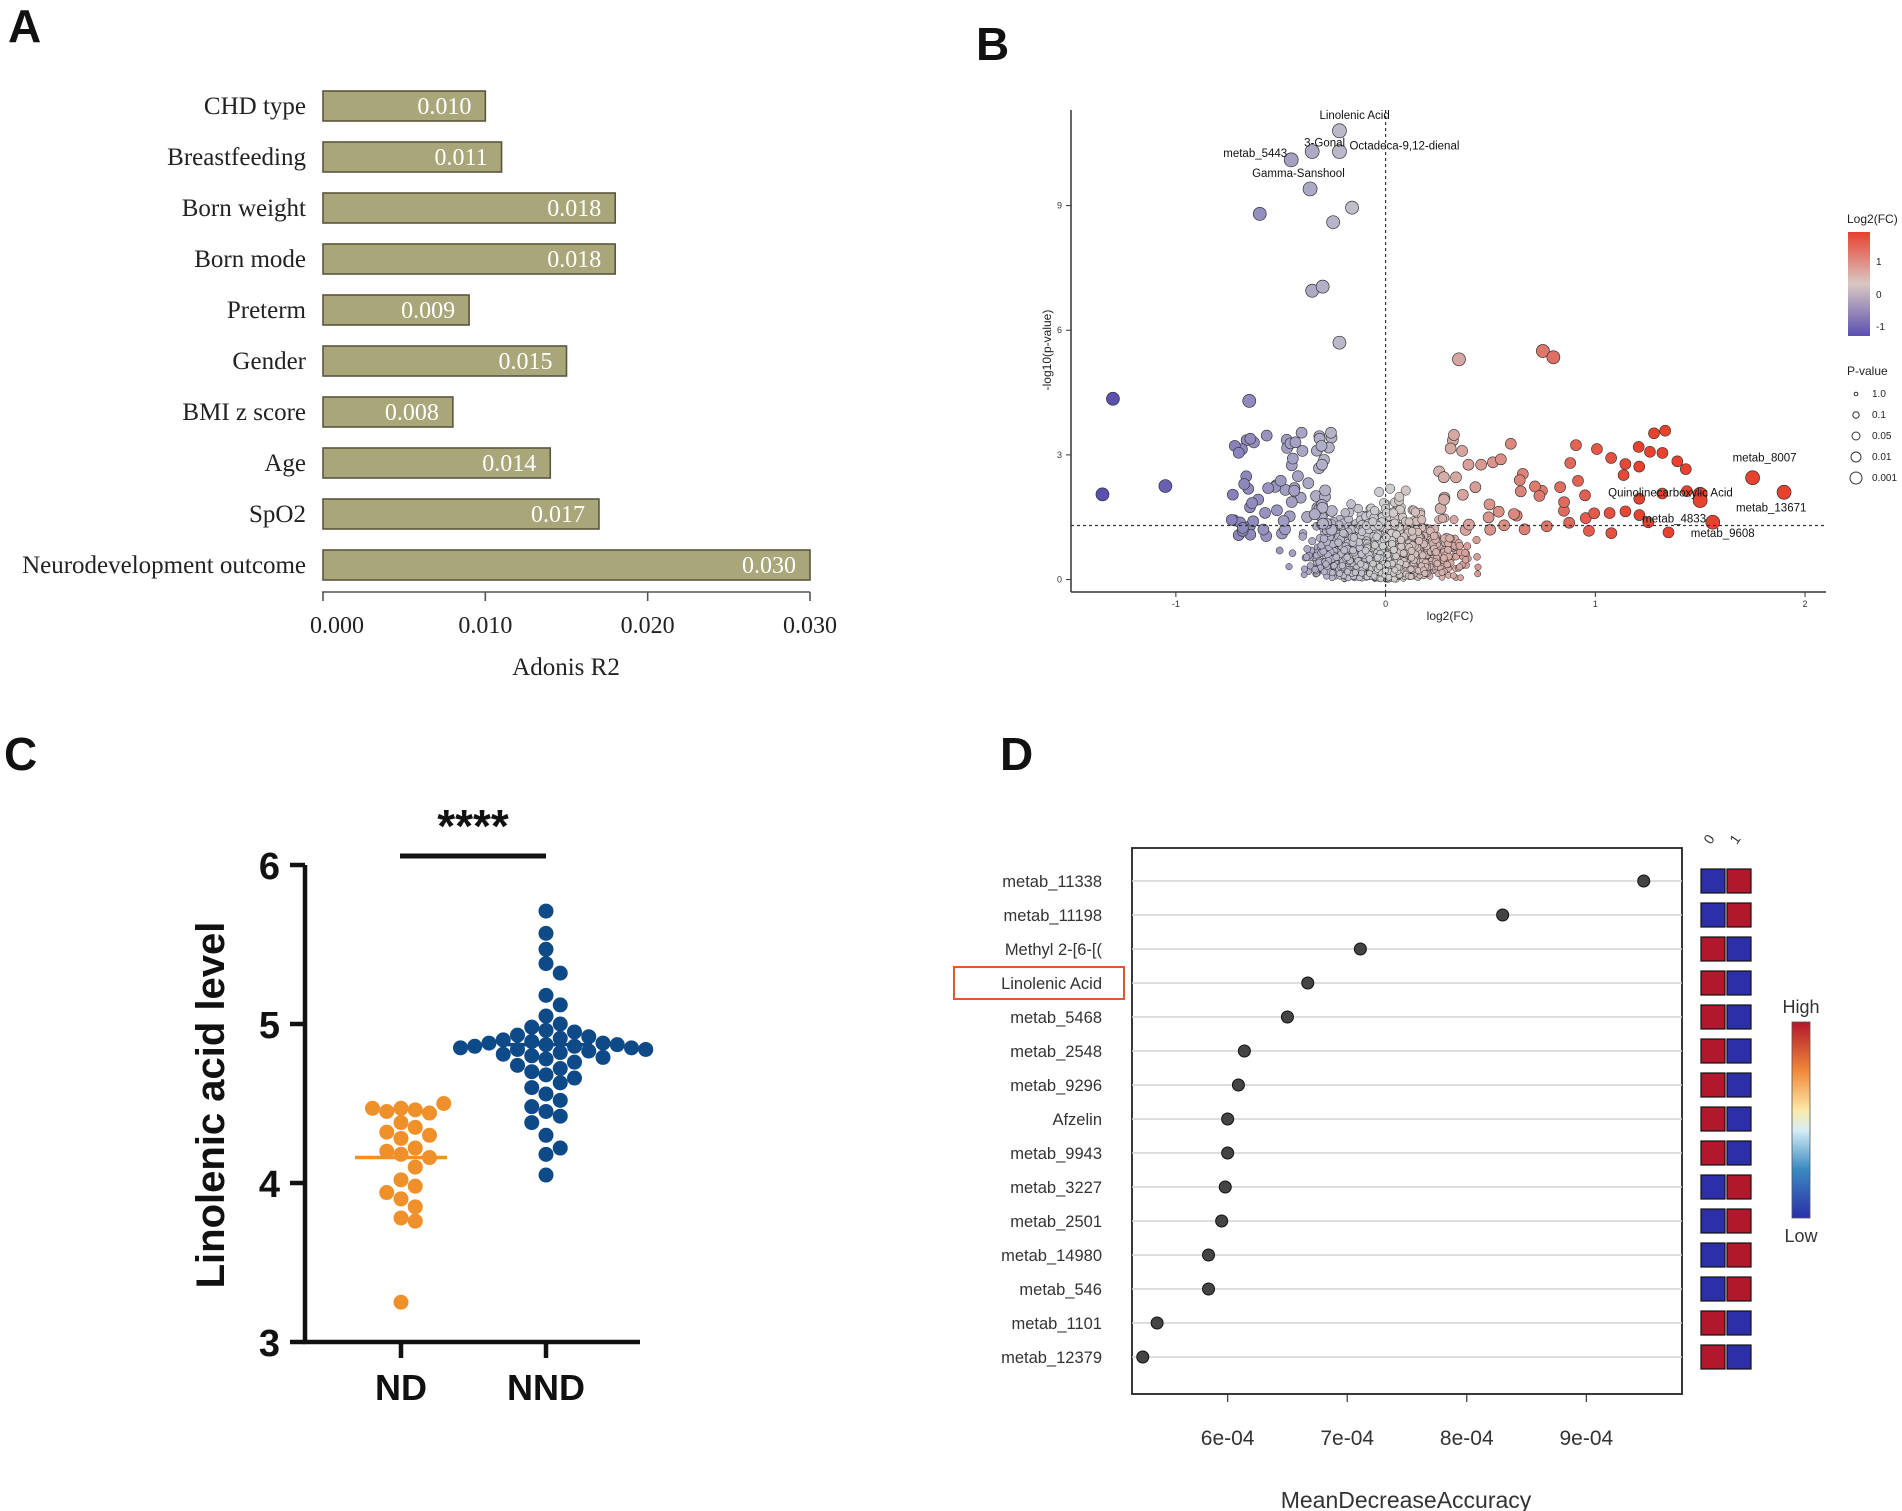  Describe the element at coordinates (1255, 154) in the screenshot. I see `b-point-label: metab_5443` at that location.